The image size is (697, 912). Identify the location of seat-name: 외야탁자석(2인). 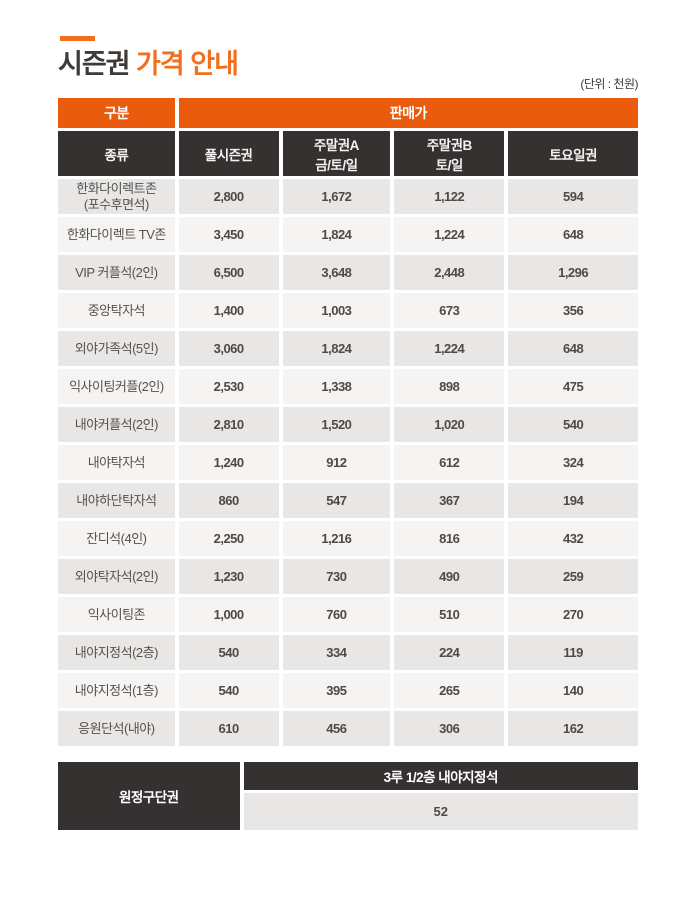
(116, 576).